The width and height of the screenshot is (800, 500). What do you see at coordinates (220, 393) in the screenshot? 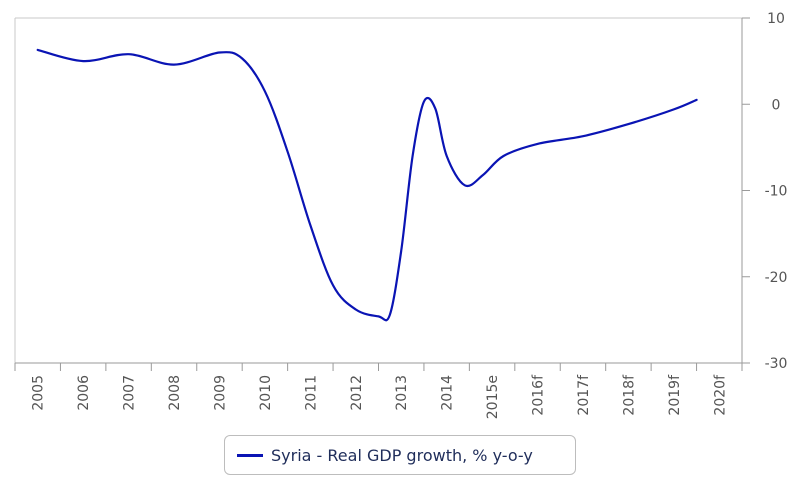
I see `x-tick-label: 2009` at bounding box center [220, 393].